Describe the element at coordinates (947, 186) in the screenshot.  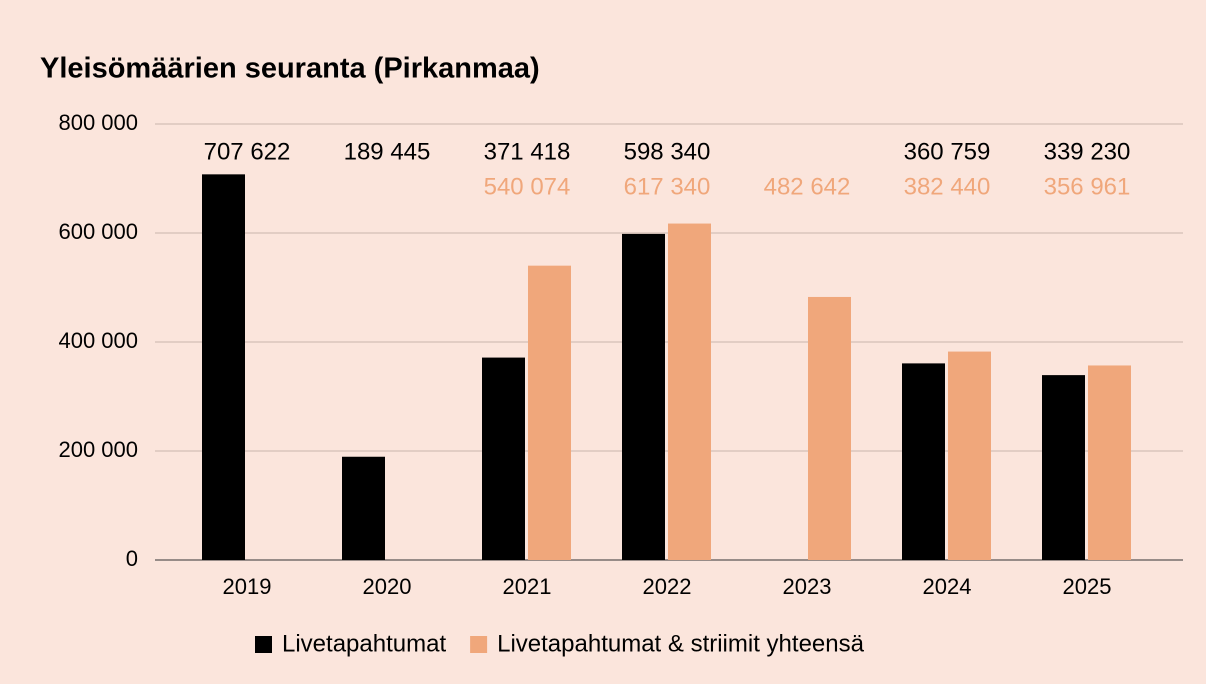
I see `data-label: 382 440` at that location.